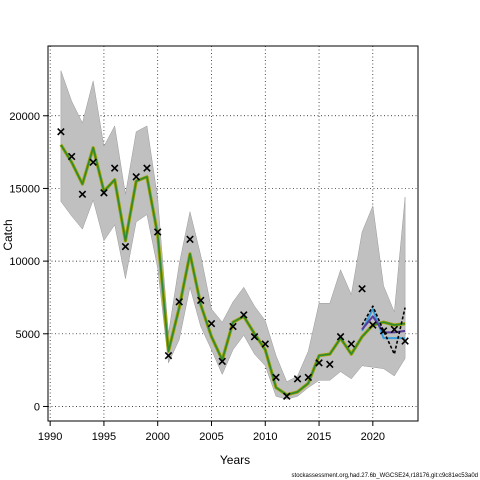 The width and height of the screenshot is (480, 480). I want to click on y-tick-label: 10000, so click(24, 262).